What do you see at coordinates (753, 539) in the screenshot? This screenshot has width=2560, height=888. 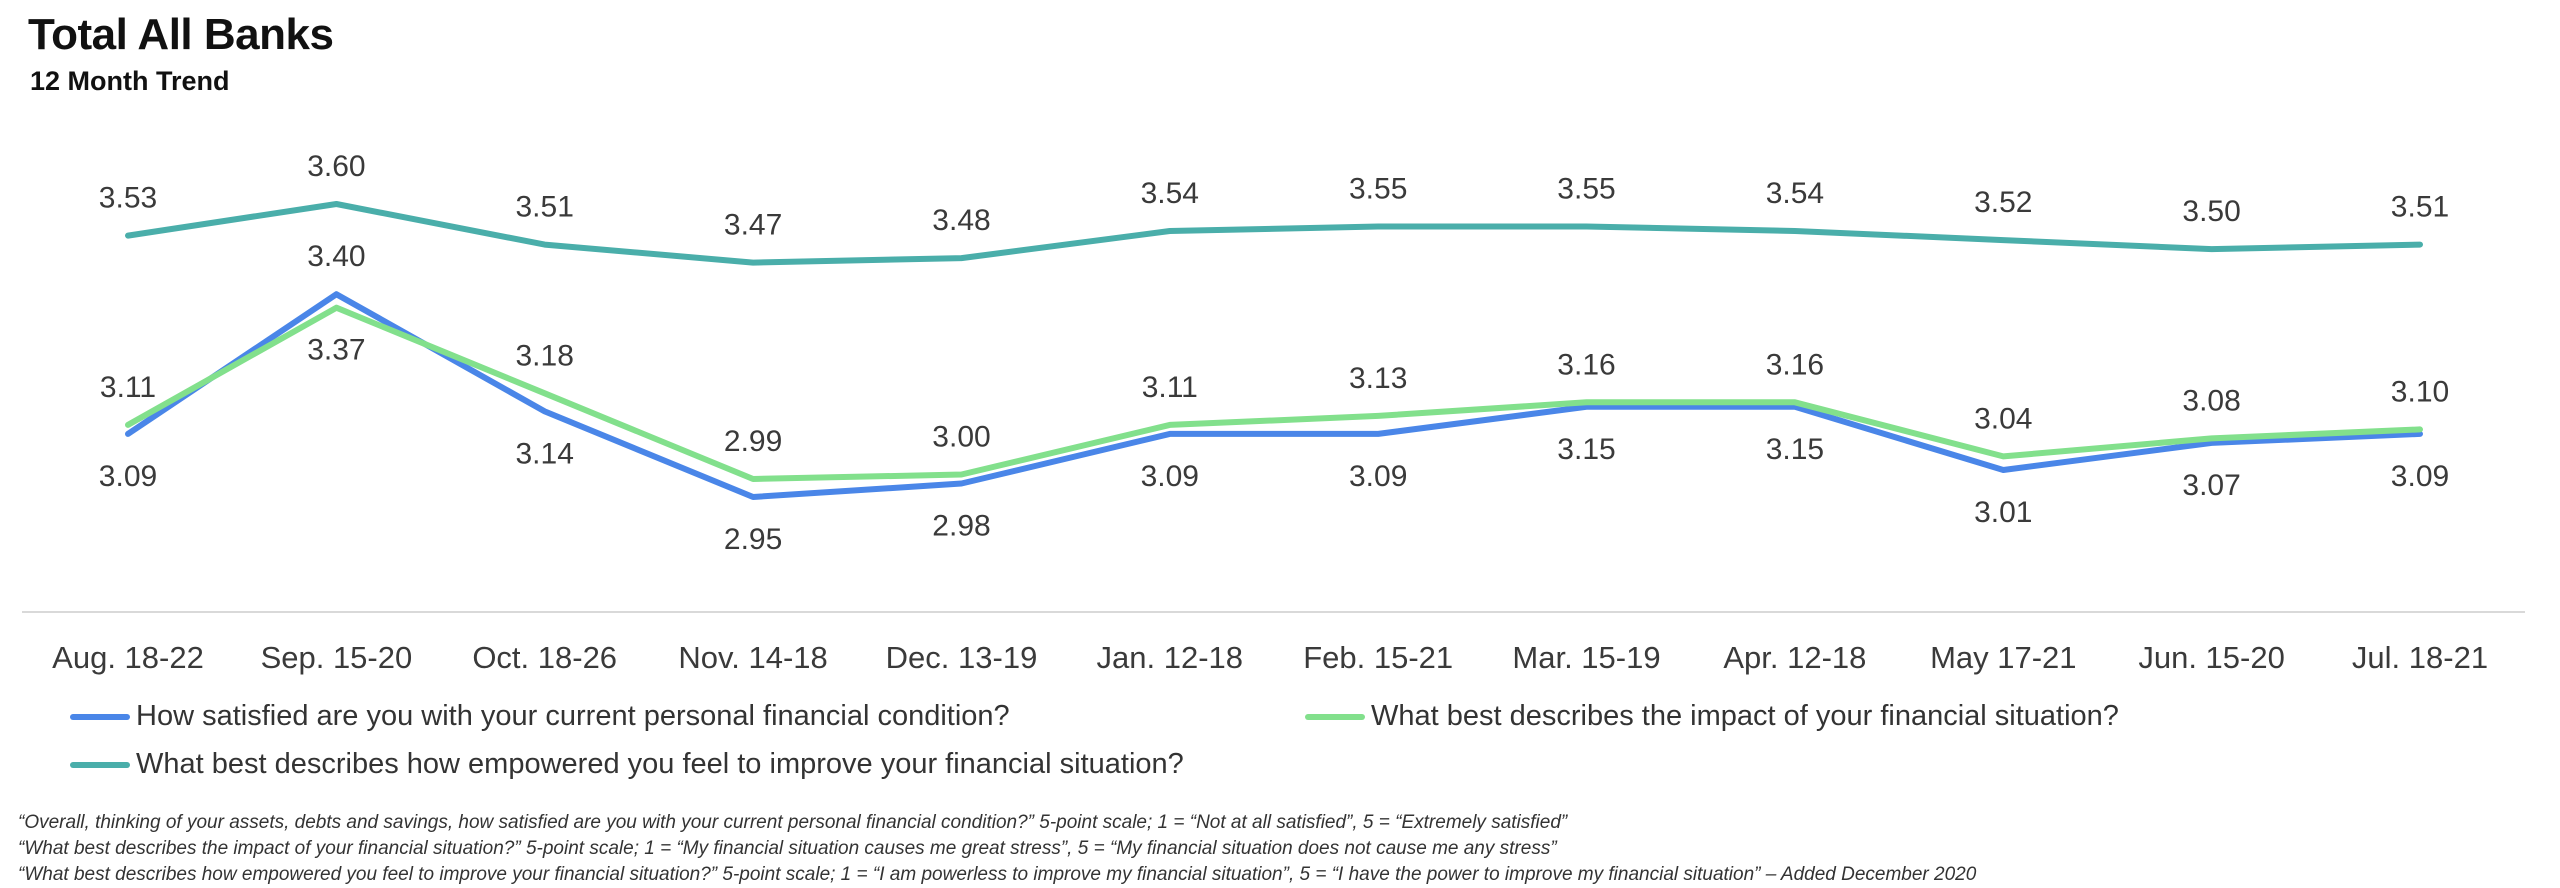 I see `data-label-satisfied-3: 2.95` at bounding box center [753, 539].